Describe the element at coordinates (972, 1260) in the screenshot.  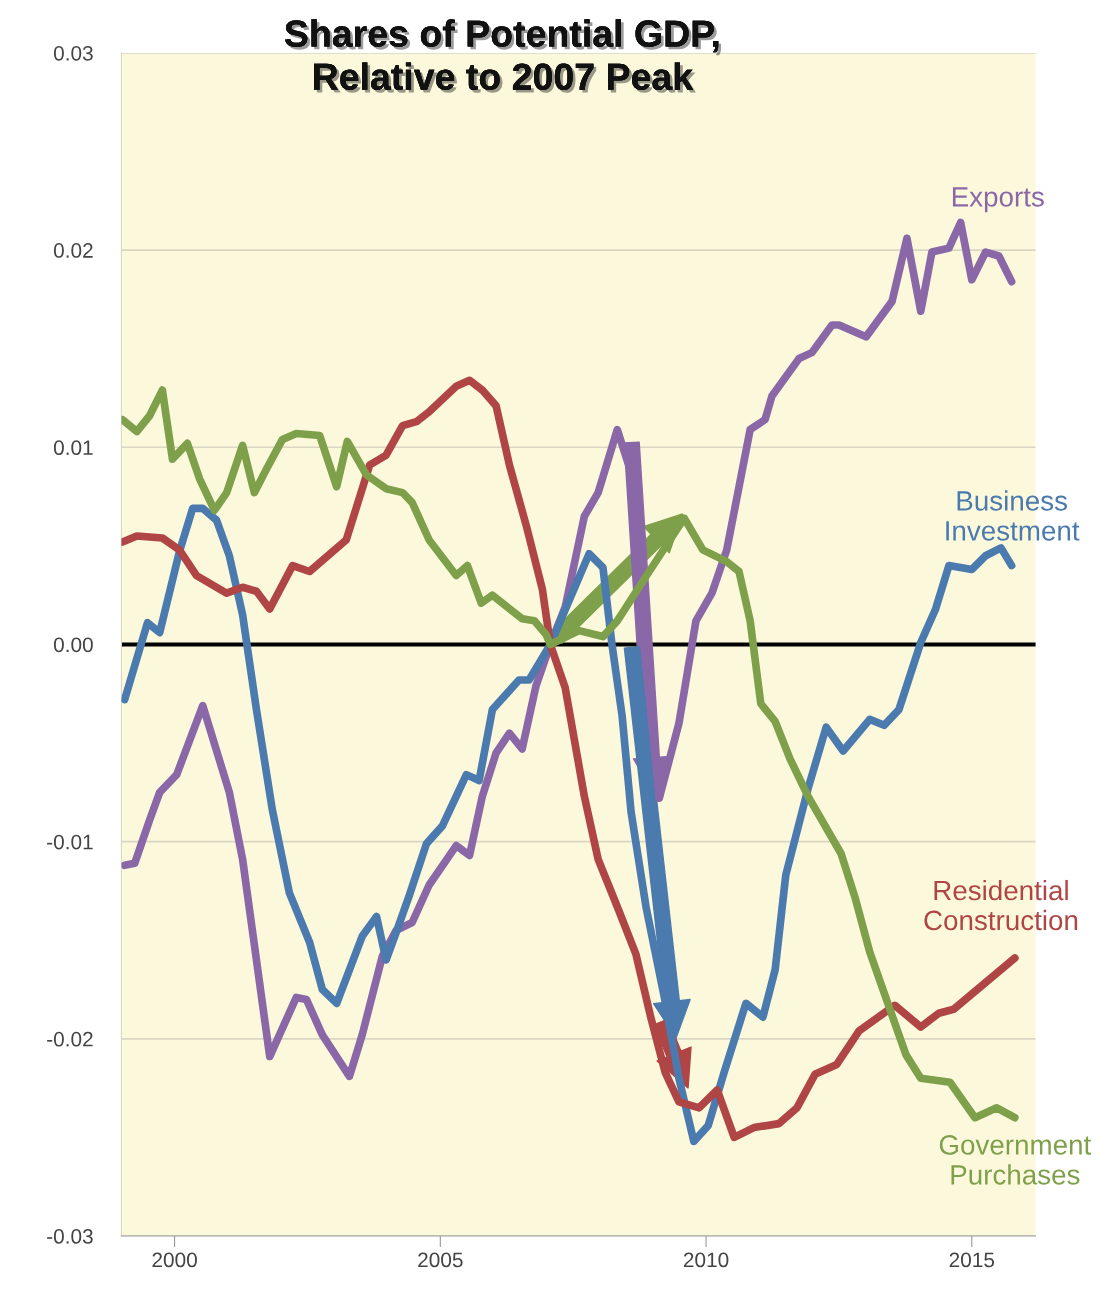
I see `x-tick-label: 2015` at that location.